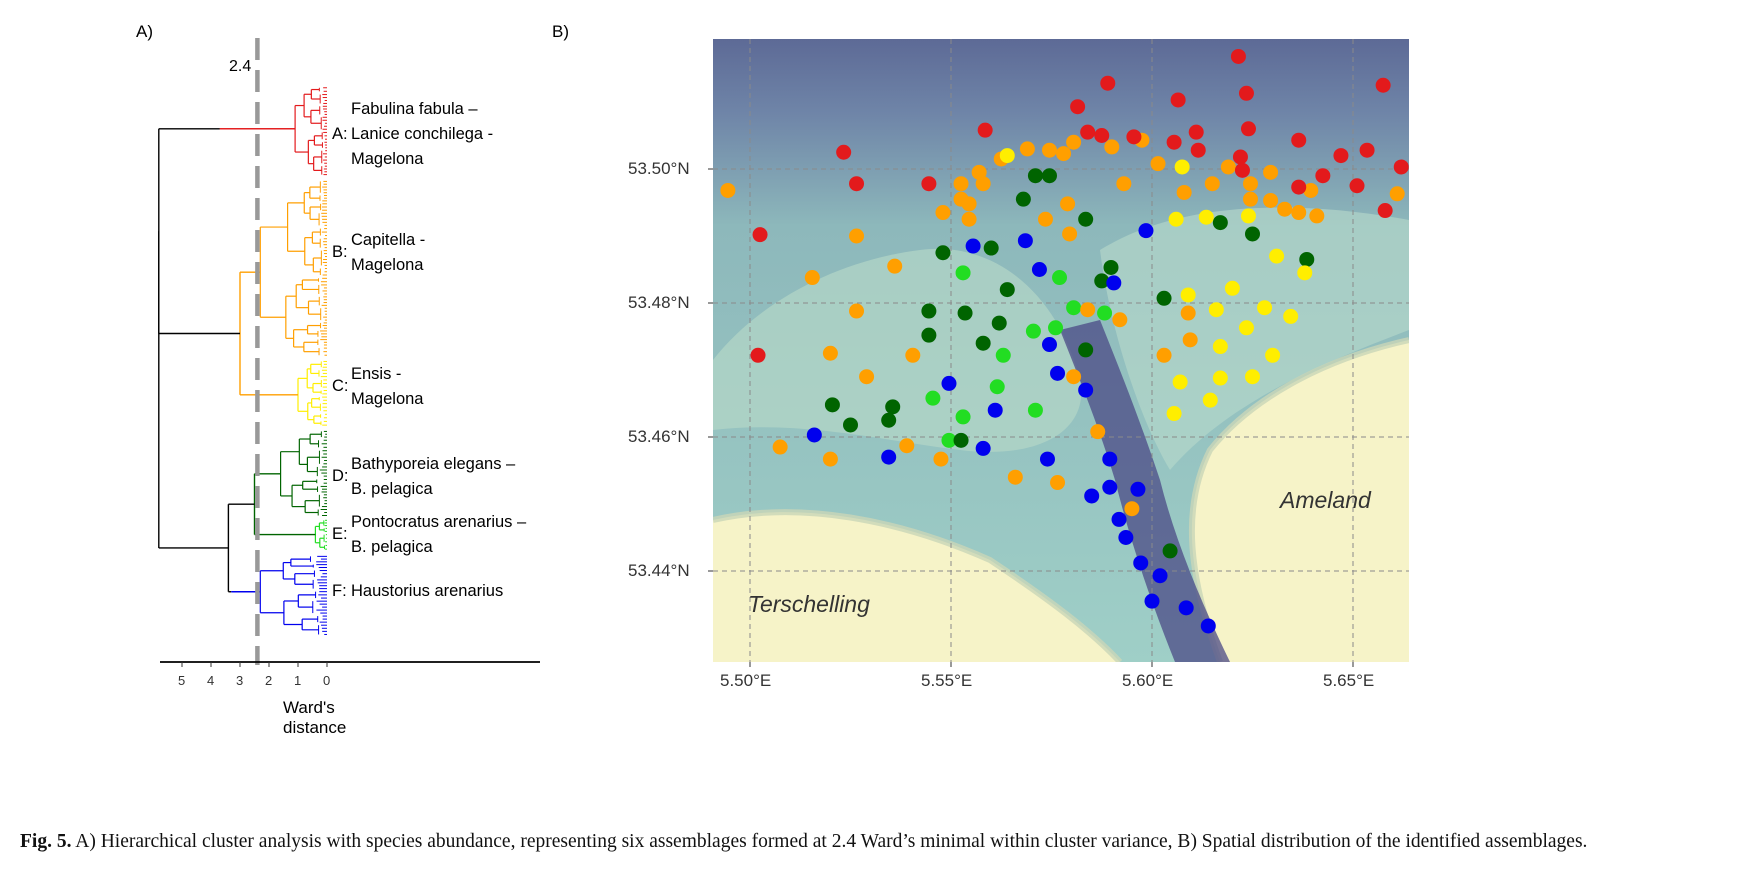 Image resolution: width=1743 pixels, height=896 pixels. What do you see at coordinates (433, 464) in the screenshot?
I see `cluster-name-line: Bathyporeia elegans –` at bounding box center [433, 464].